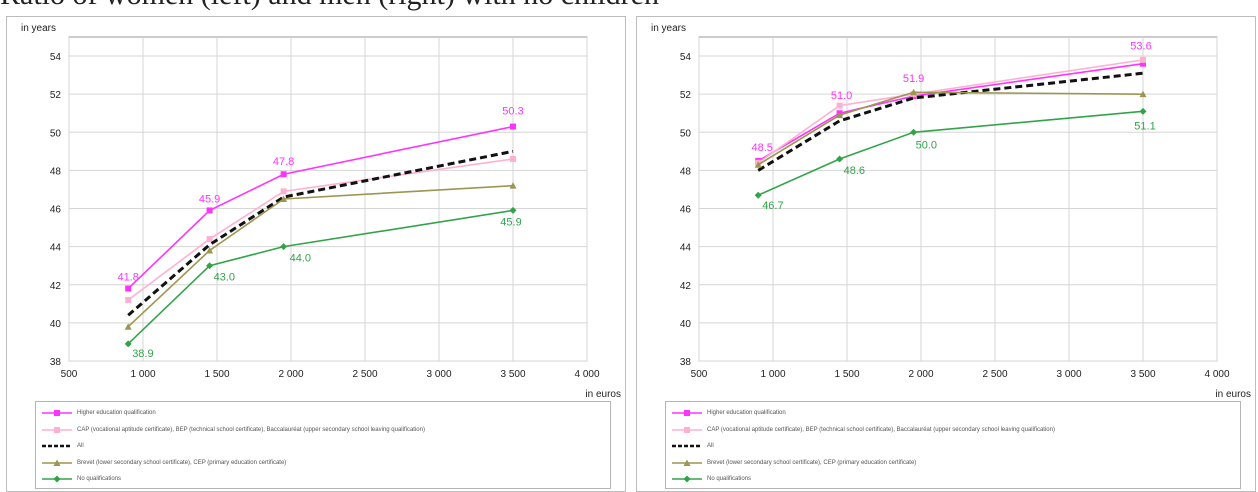  What do you see at coordinates (854, 171) in the screenshot?
I see `data-label: 48.6` at bounding box center [854, 171].